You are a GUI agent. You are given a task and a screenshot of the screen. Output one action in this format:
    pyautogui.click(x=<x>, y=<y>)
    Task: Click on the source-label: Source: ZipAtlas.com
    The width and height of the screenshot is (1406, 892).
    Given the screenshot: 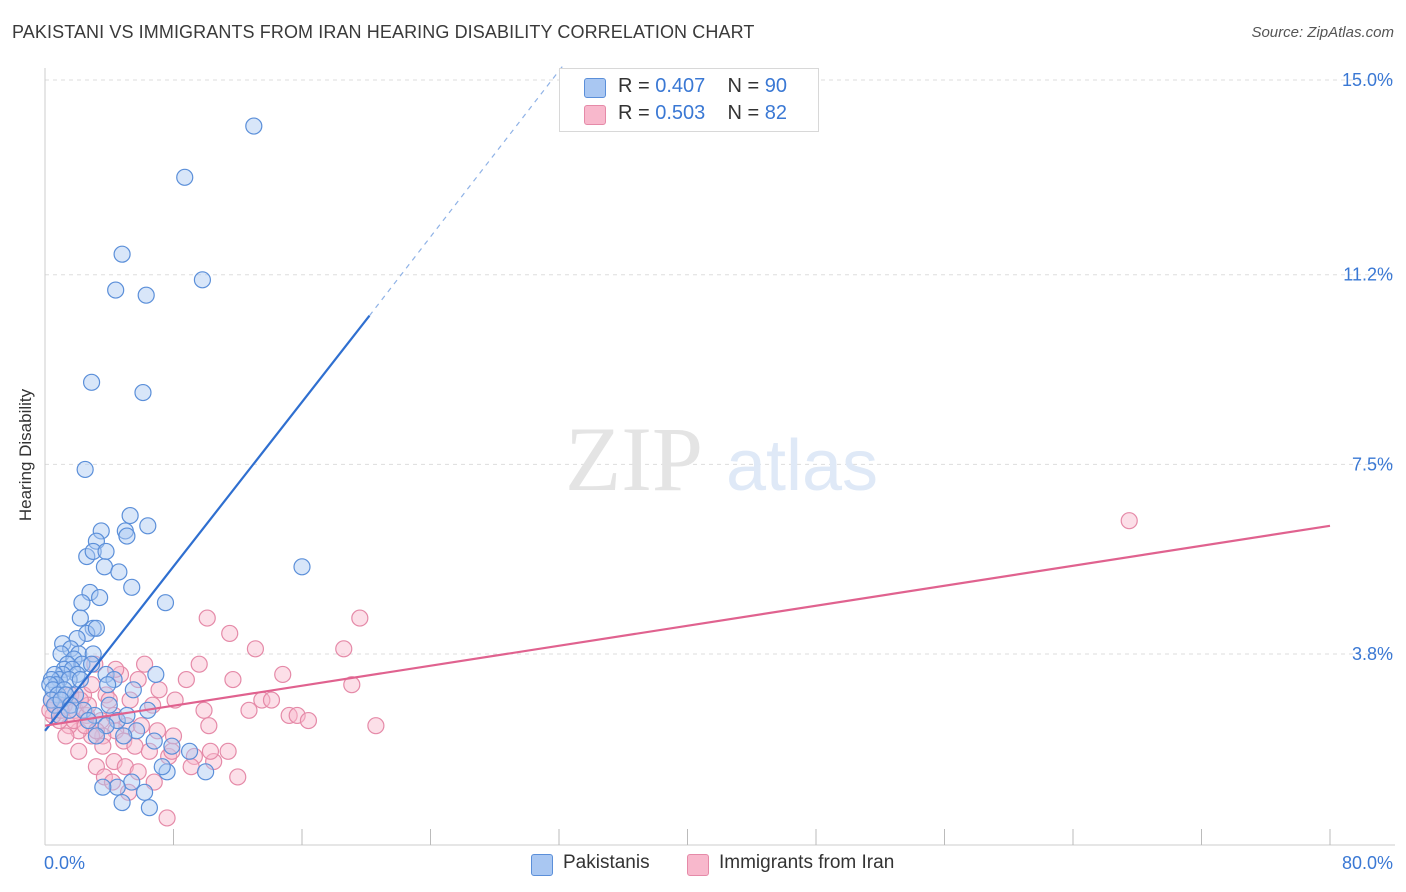 What is the action you would take?
    pyautogui.click(x=1322, y=32)
    